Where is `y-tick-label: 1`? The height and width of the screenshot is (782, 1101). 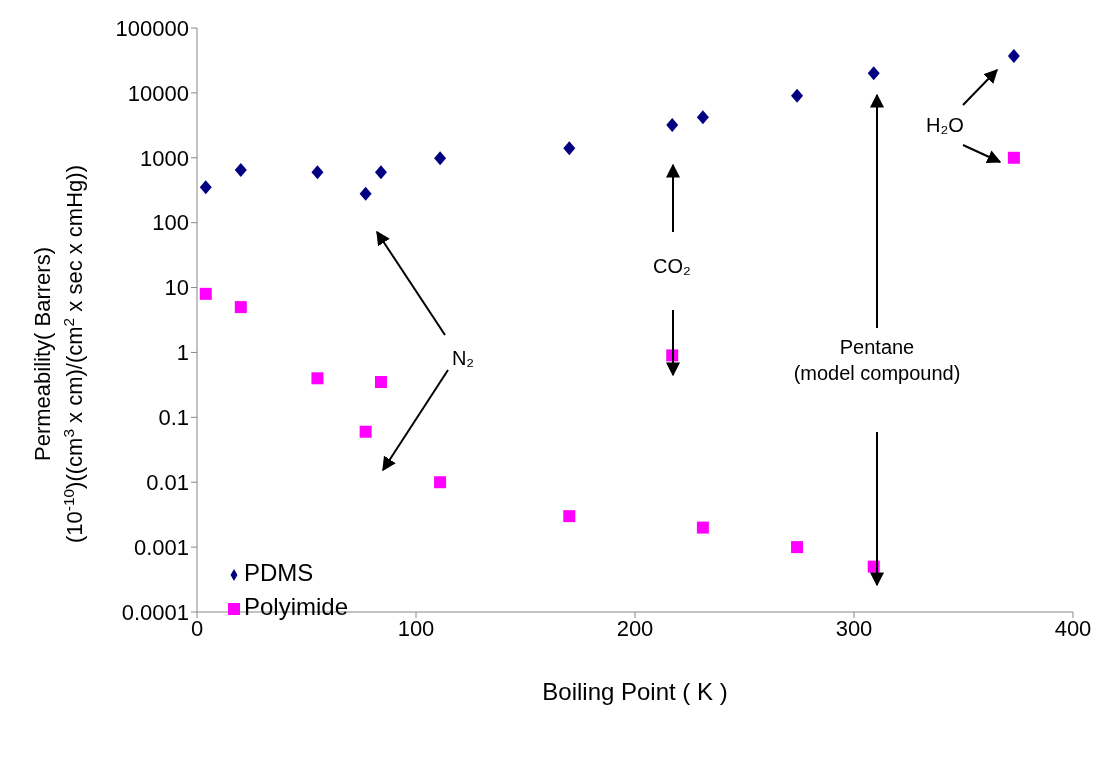
y-tick-label: 1 is located at coordinates (182, 353).